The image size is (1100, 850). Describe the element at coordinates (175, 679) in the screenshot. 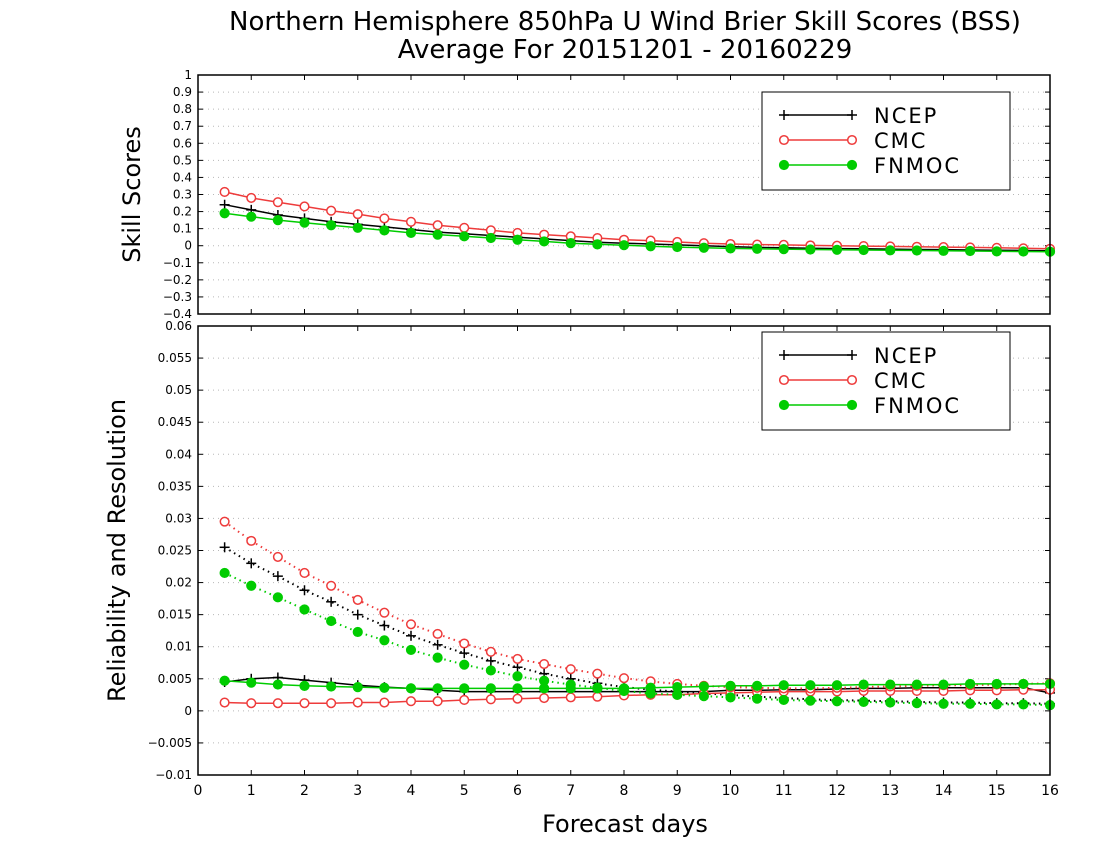

I see `y-tick-label: 0.005` at that location.